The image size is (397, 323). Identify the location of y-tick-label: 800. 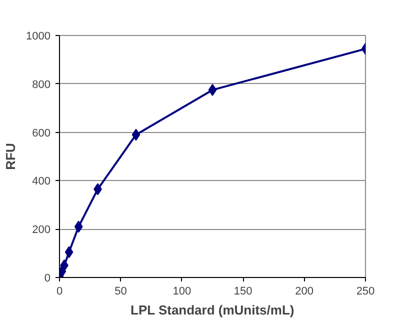
(41, 84).